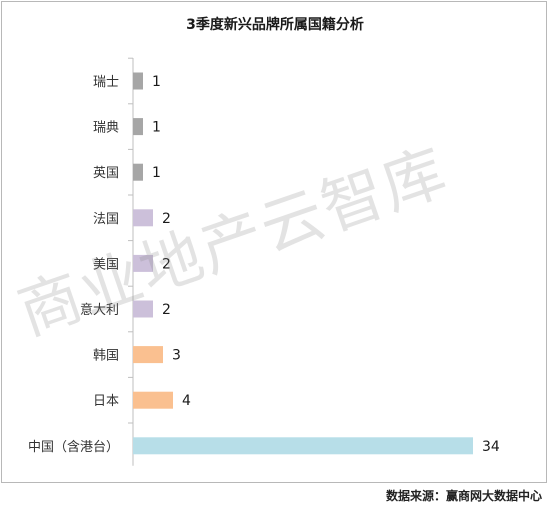 The image size is (550, 508). What do you see at coordinates (106, 356) in the screenshot?
I see `category-label: 韩国` at bounding box center [106, 356].